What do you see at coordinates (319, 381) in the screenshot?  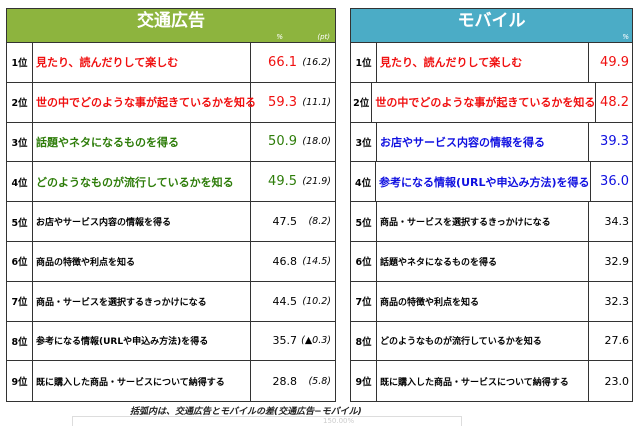 I see `difference-value: (5.8)` at bounding box center [319, 381].